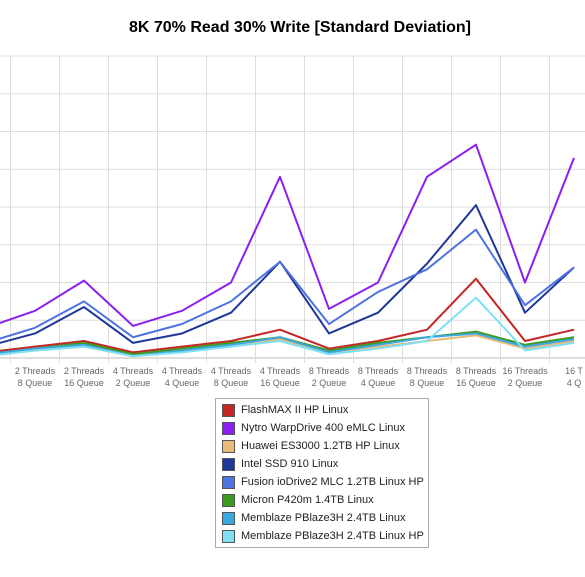  Describe the element at coordinates (295, 410) in the screenshot. I see `legend-label: FlashMAX II HP Linux` at that location.